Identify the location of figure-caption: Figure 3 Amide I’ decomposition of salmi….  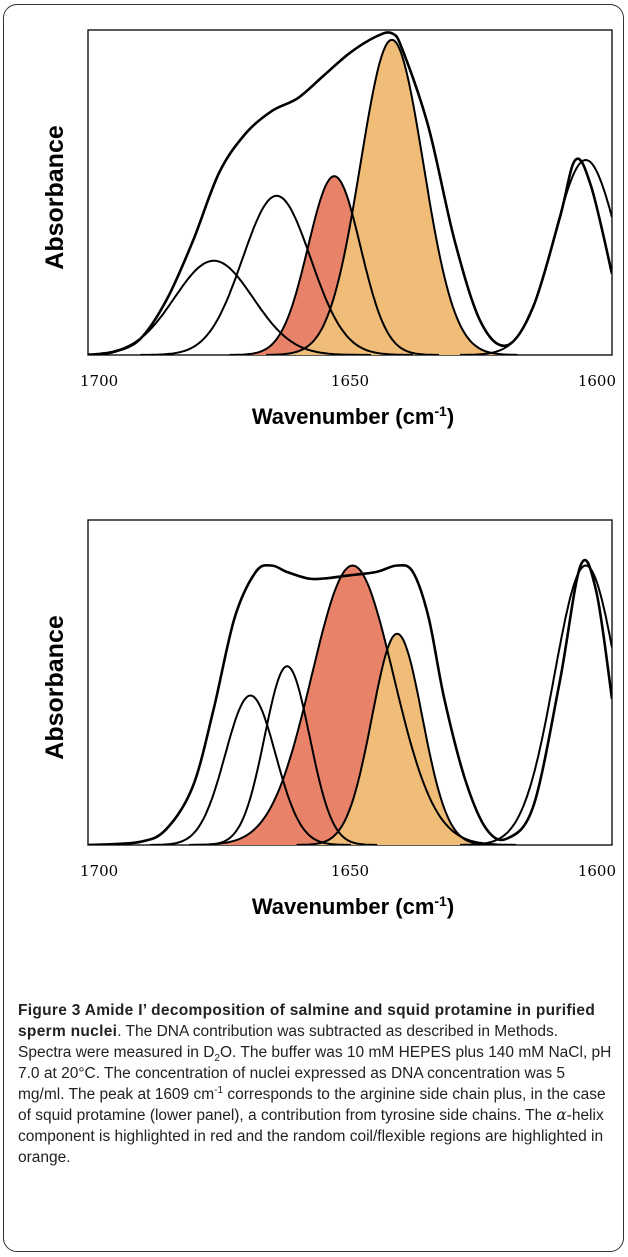
(316, 1084).